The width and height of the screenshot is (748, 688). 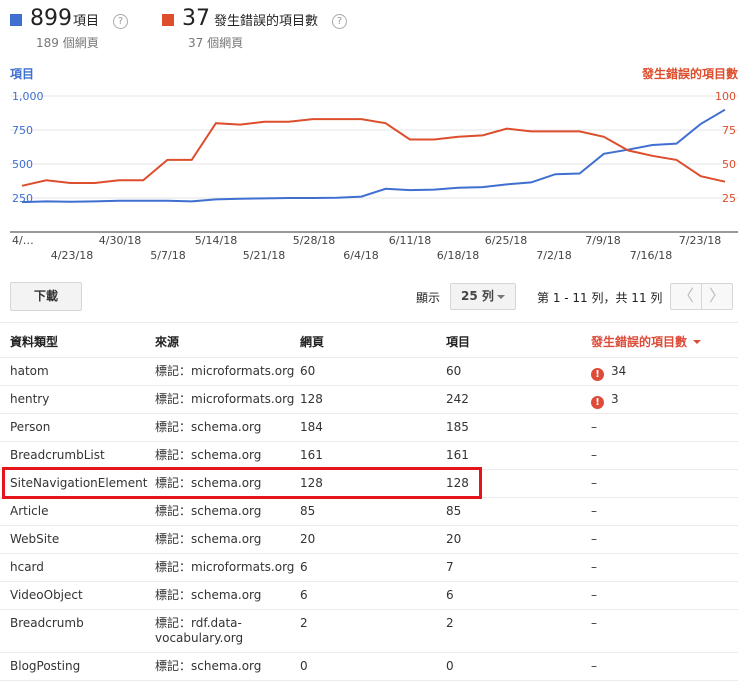 I want to click on left-tick-label: 500, so click(x=22, y=164).